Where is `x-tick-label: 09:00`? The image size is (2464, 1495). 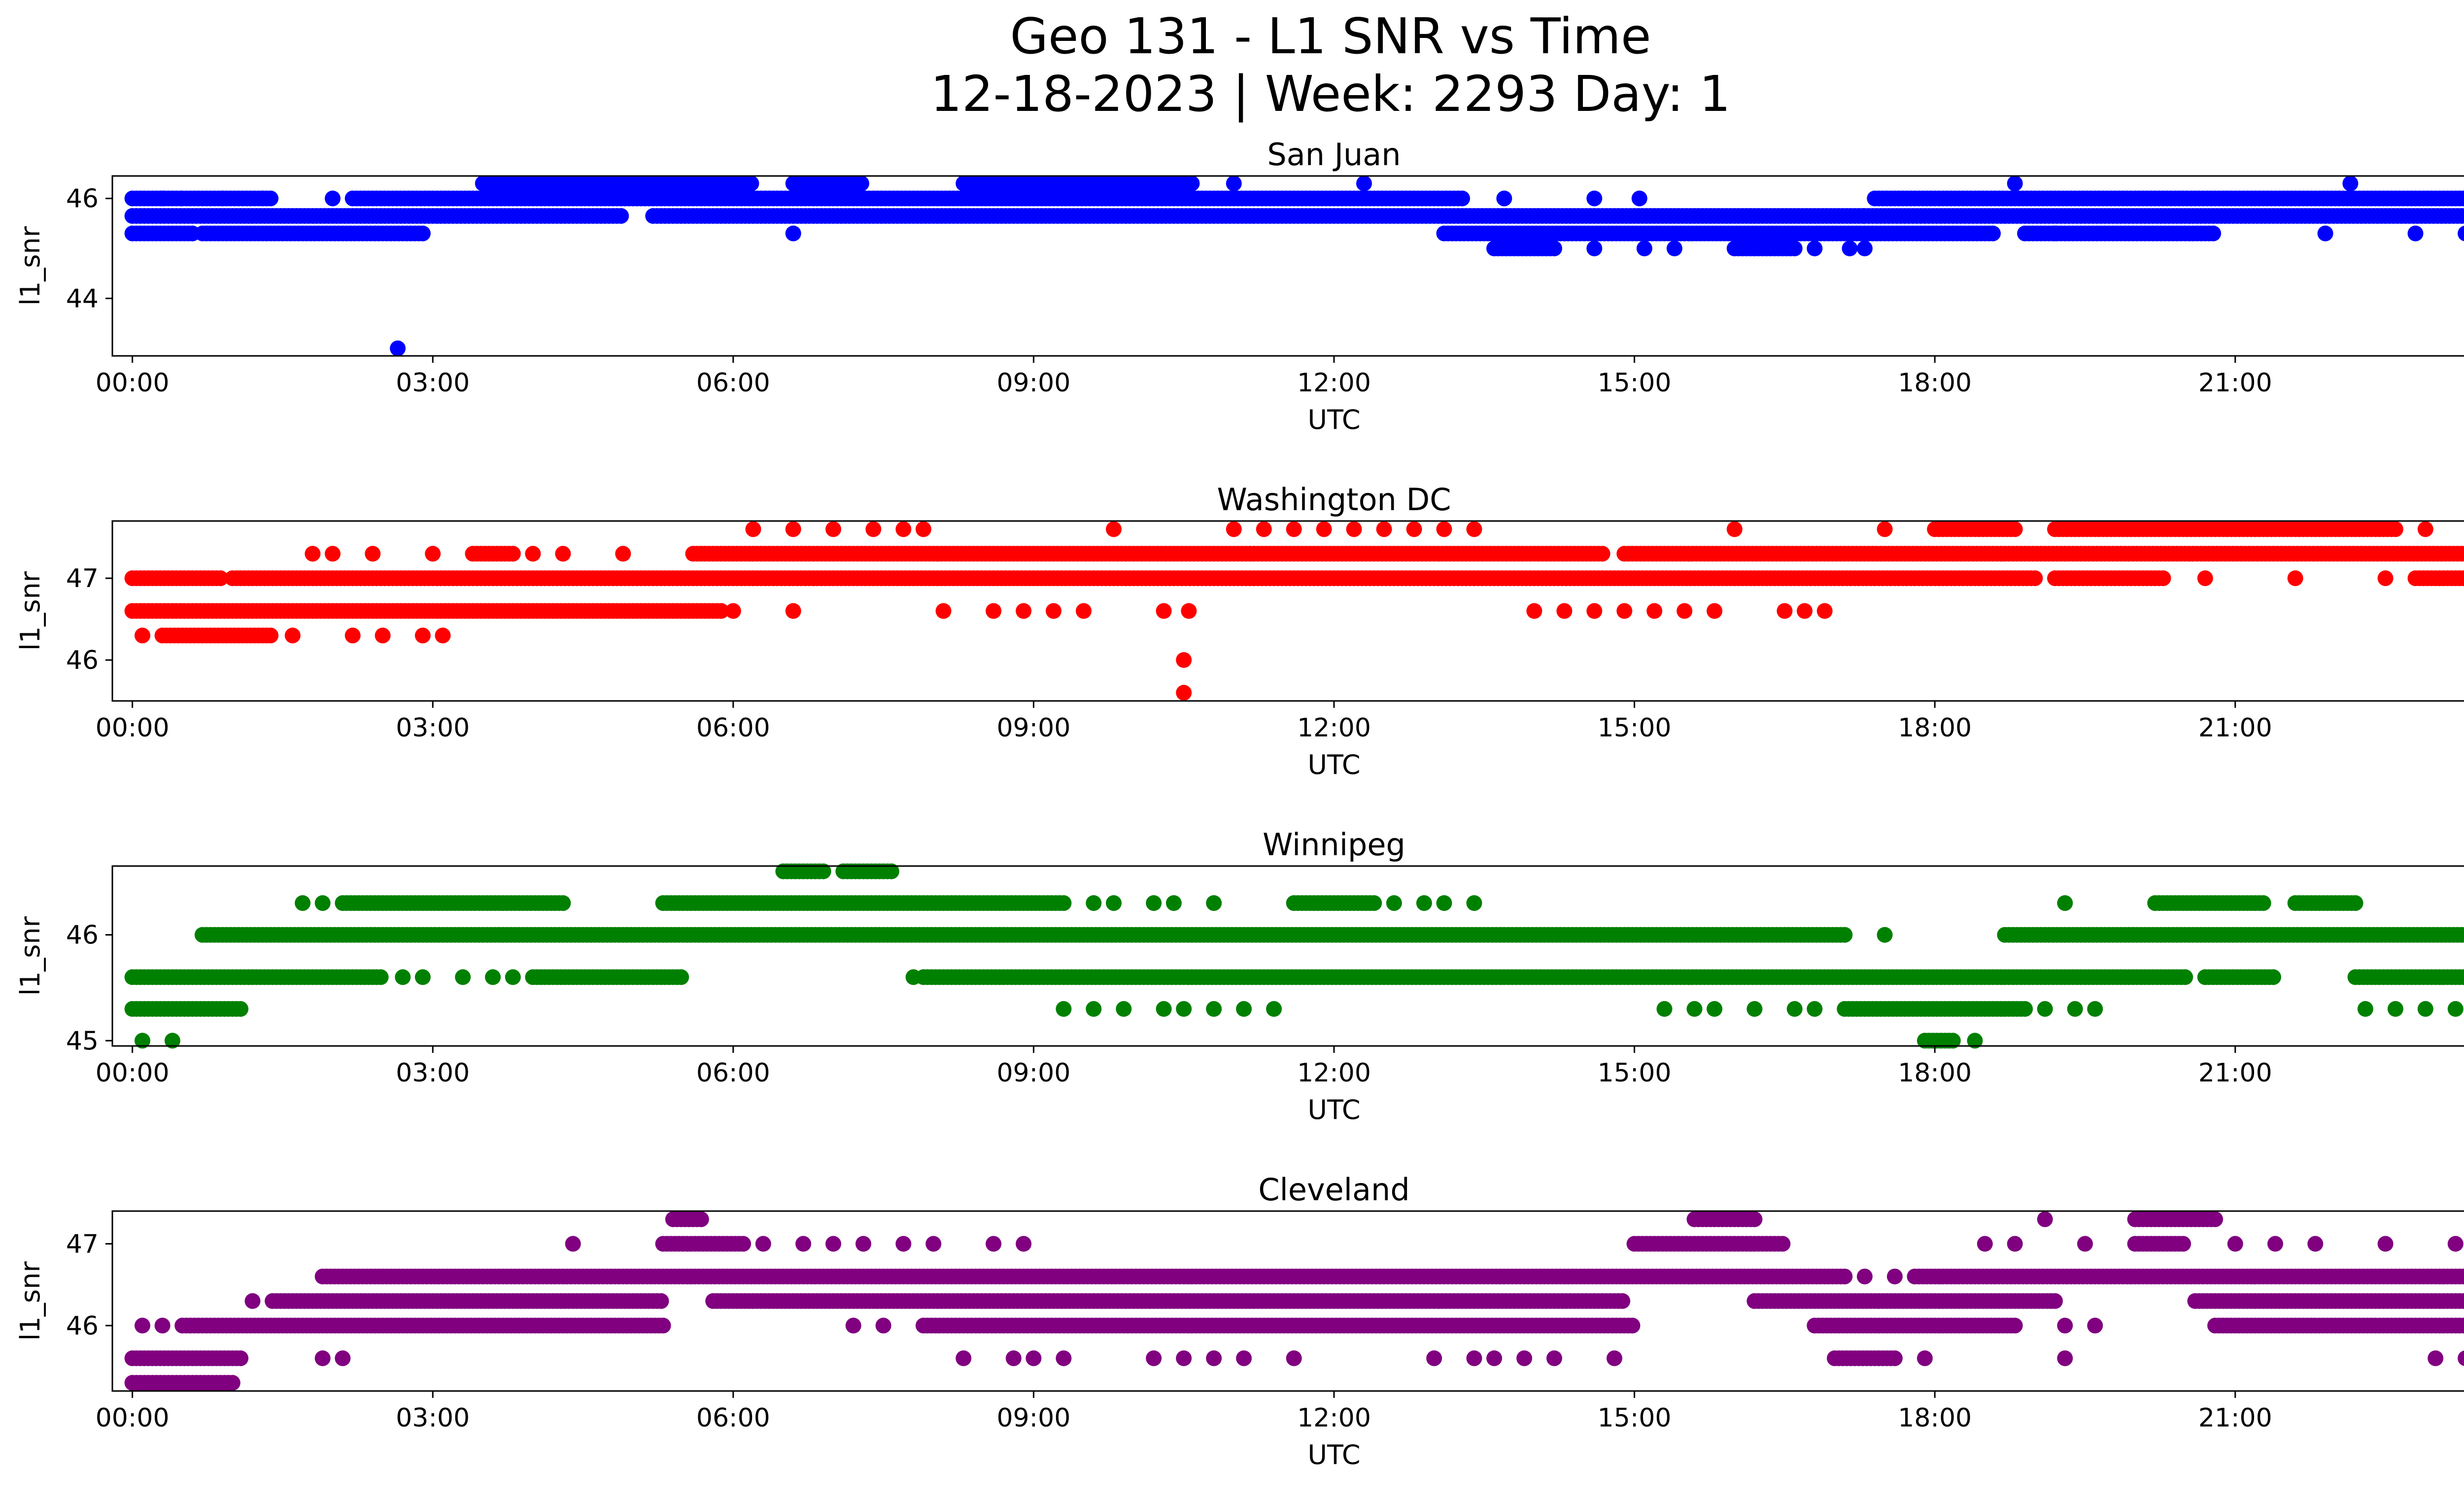
x-tick-label: 09:00 is located at coordinates (1033, 383).